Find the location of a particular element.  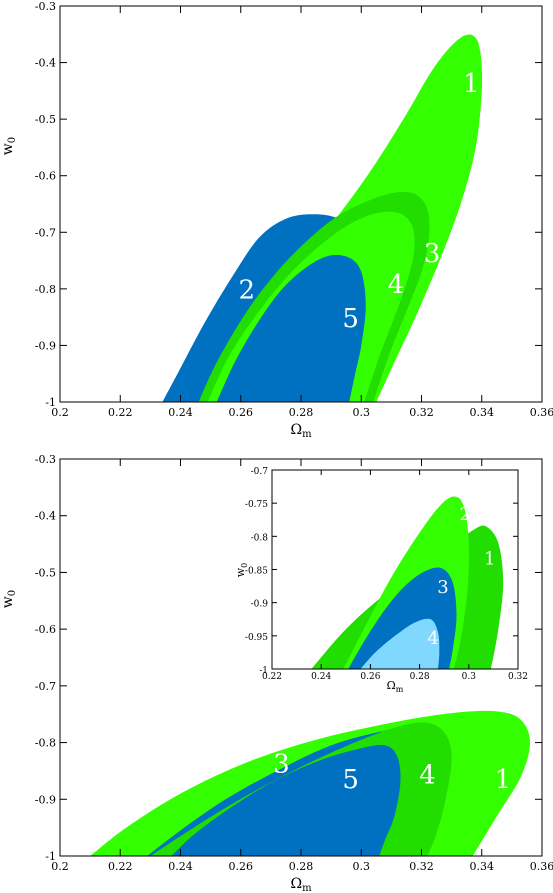

bottom-xtick-label: 0.3 is located at coordinates (362, 866).